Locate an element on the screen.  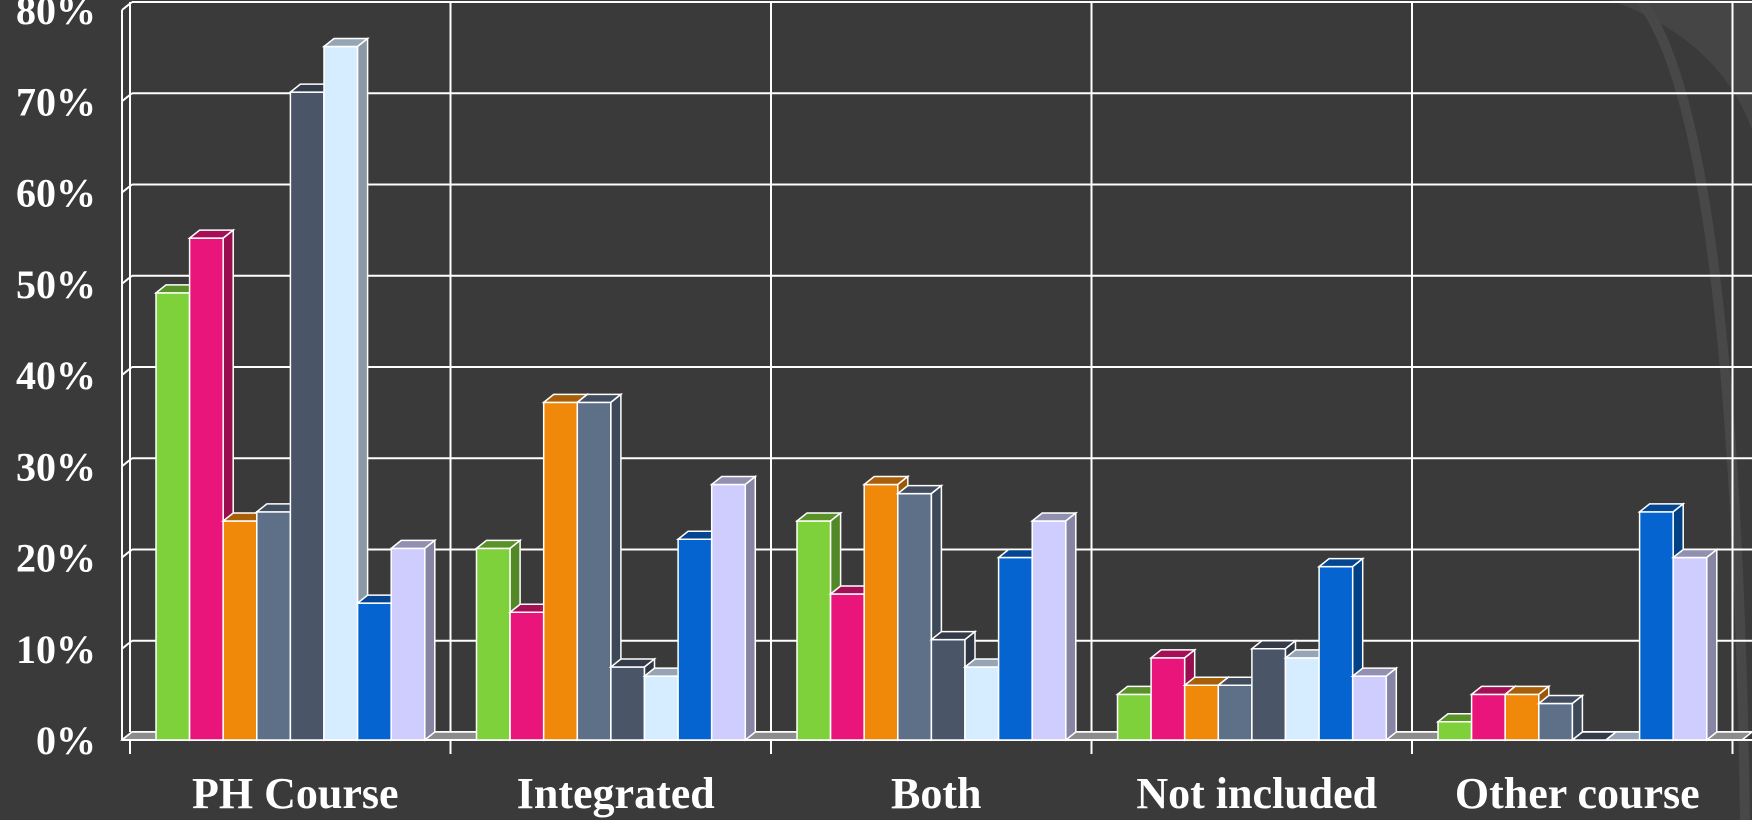
x-category-label: Both is located at coordinates (936, 793).